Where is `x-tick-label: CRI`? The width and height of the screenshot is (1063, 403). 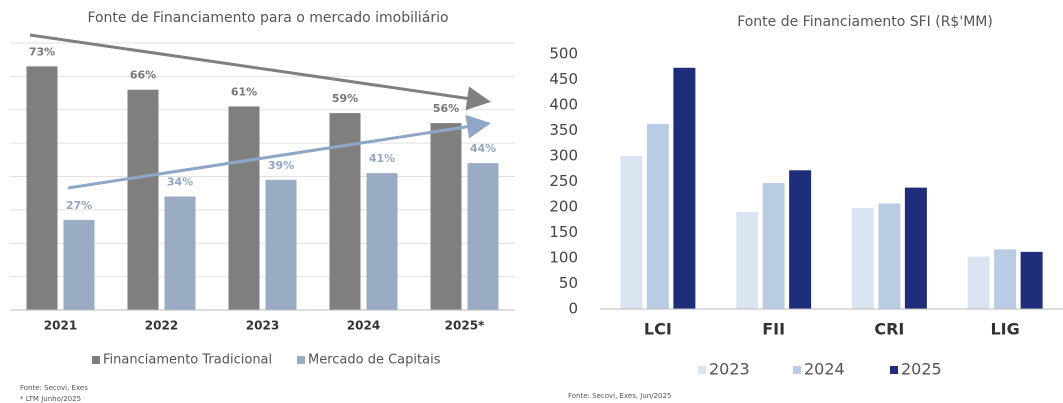
x-tick-label: CRI is located at coordinates (889, 329).